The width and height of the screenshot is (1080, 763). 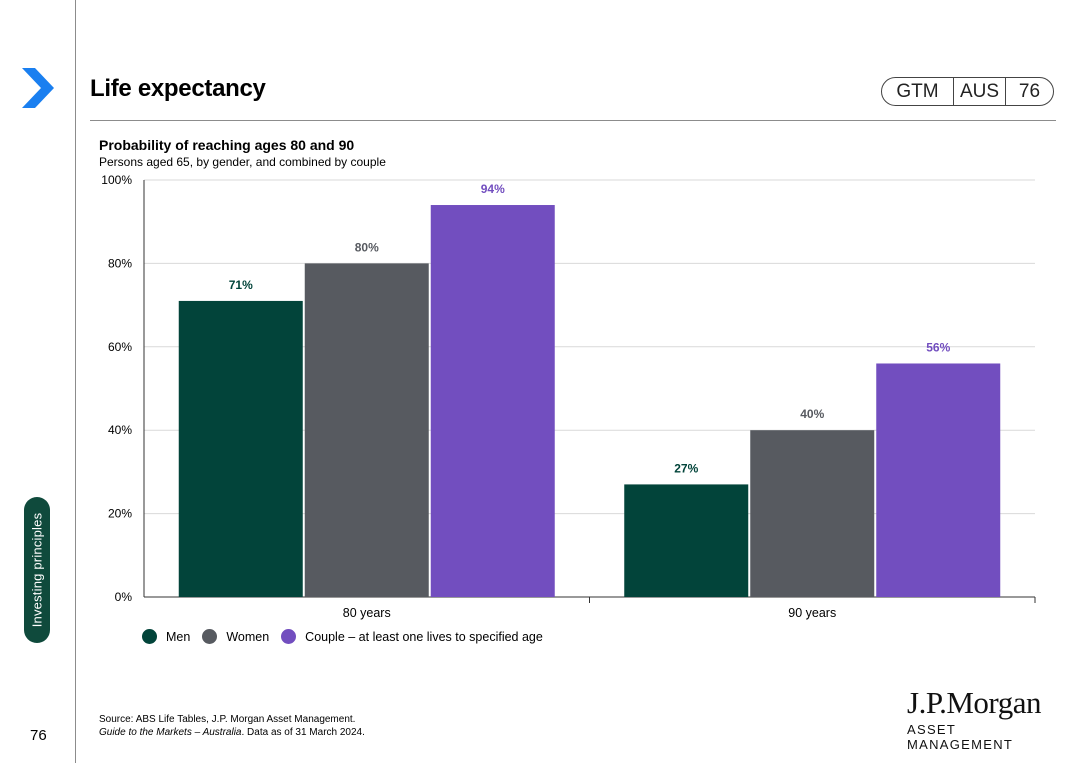 I want to click on x-category-label: 80 years, so click(x=367, y=613).